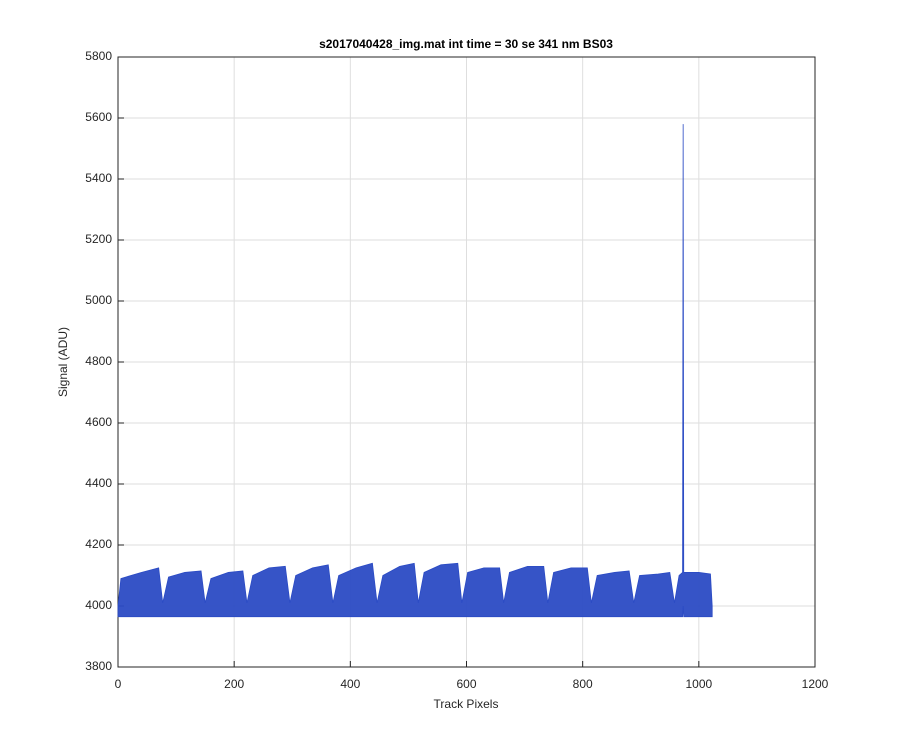 The image size is (900, 750). What do you see at coordinates (63, 362) in the screenshot?
I see `y-axis-label: Signal (ADU)` at bounding box center [63, 362].